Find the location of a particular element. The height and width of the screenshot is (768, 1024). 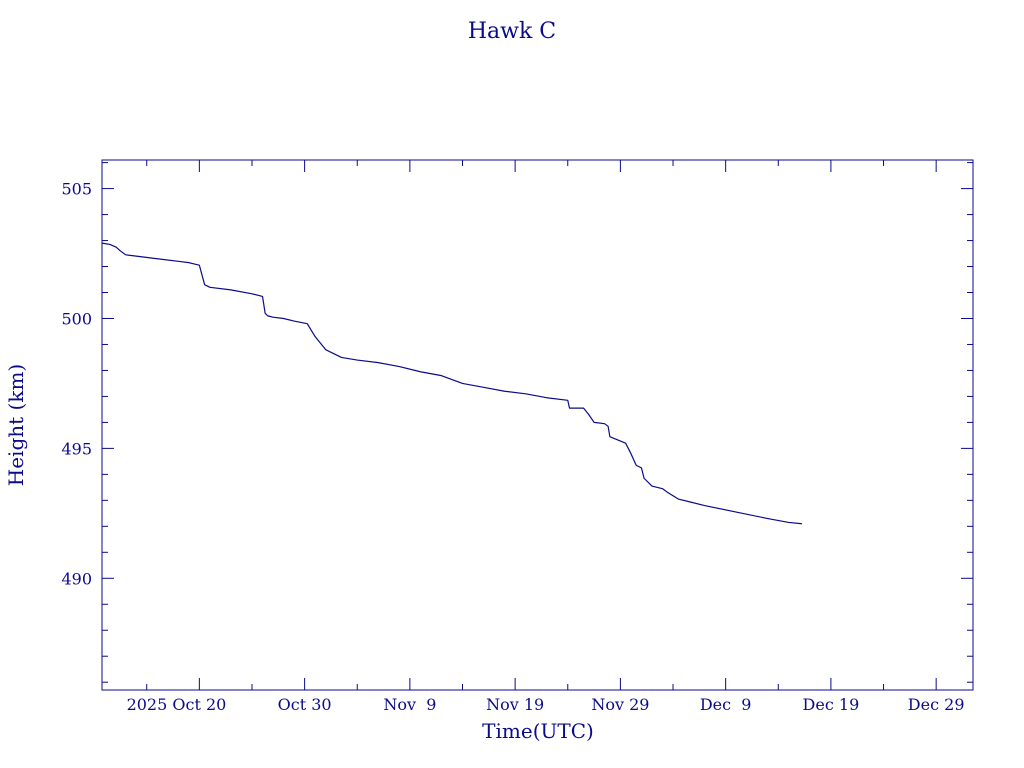

x-tick-label: Dec 9 is located at coordinates (726, 704).